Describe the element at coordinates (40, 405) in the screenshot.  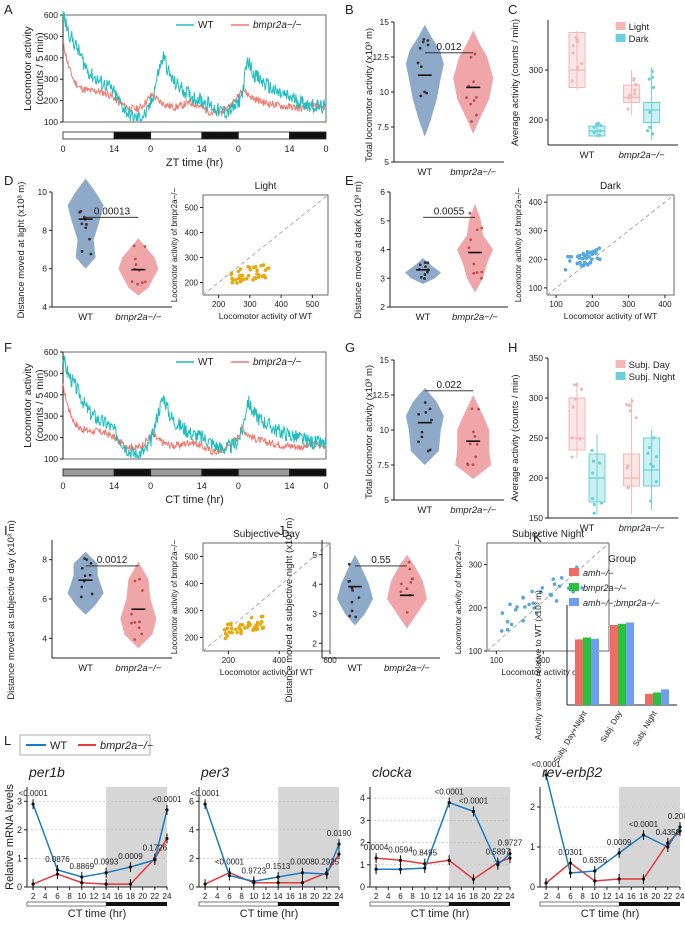
I see `F-ylabel-2: (counts / 5 min)` at that location.